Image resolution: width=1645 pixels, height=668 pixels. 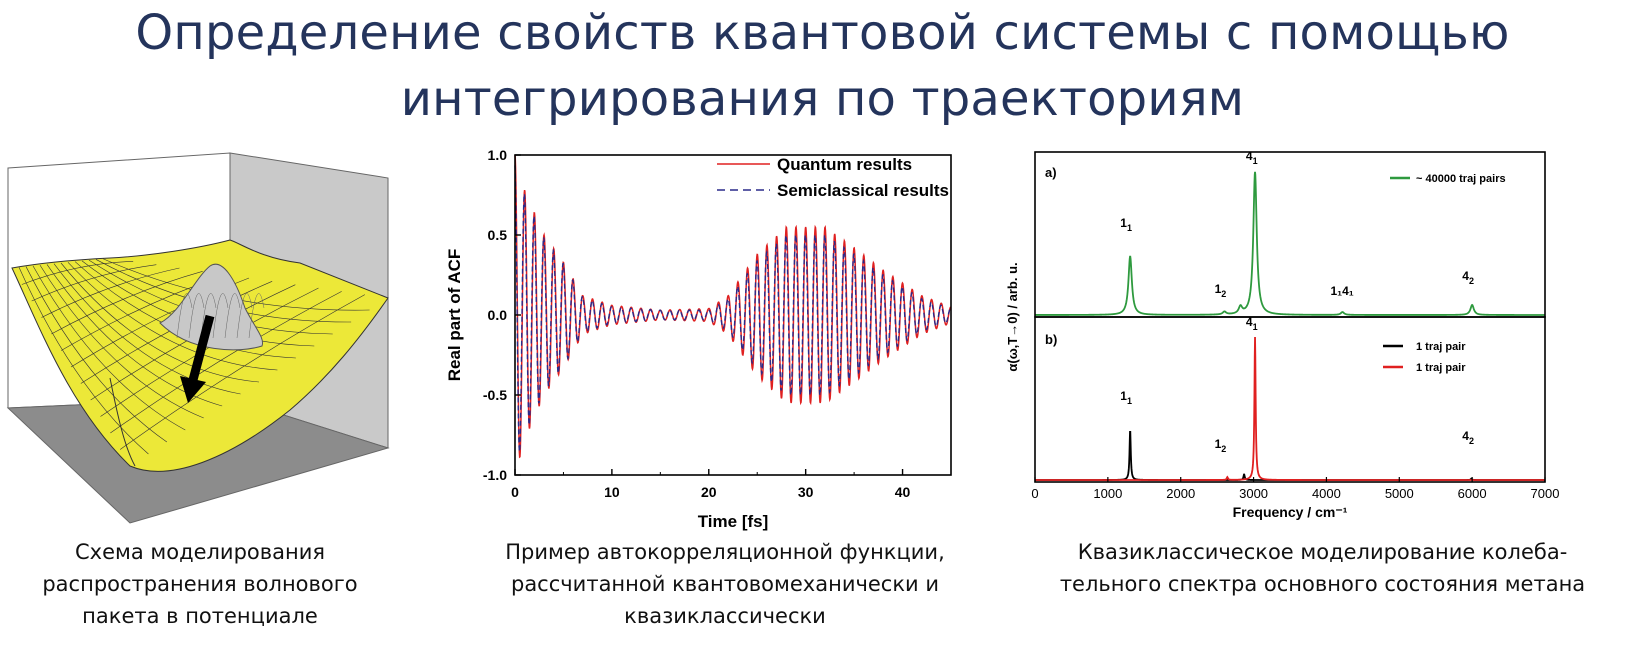 What do you see at coordinates (1424, 357) in the screenshot?
I see `spectrum-legend-b: 1 traj pair 1 traj pair` at bounding box center [1424, 357].